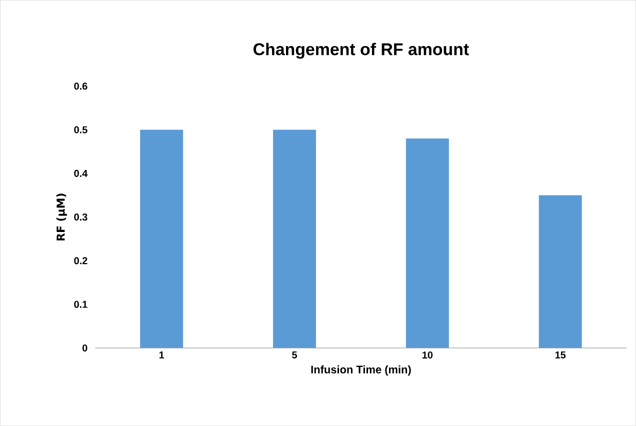 The height and width of the screenshot is (426, 636). What do you see at coordinates (81, 86) in the screenshot?
I see `y-tick-label: 0.6` at bounding box center [81, 86].